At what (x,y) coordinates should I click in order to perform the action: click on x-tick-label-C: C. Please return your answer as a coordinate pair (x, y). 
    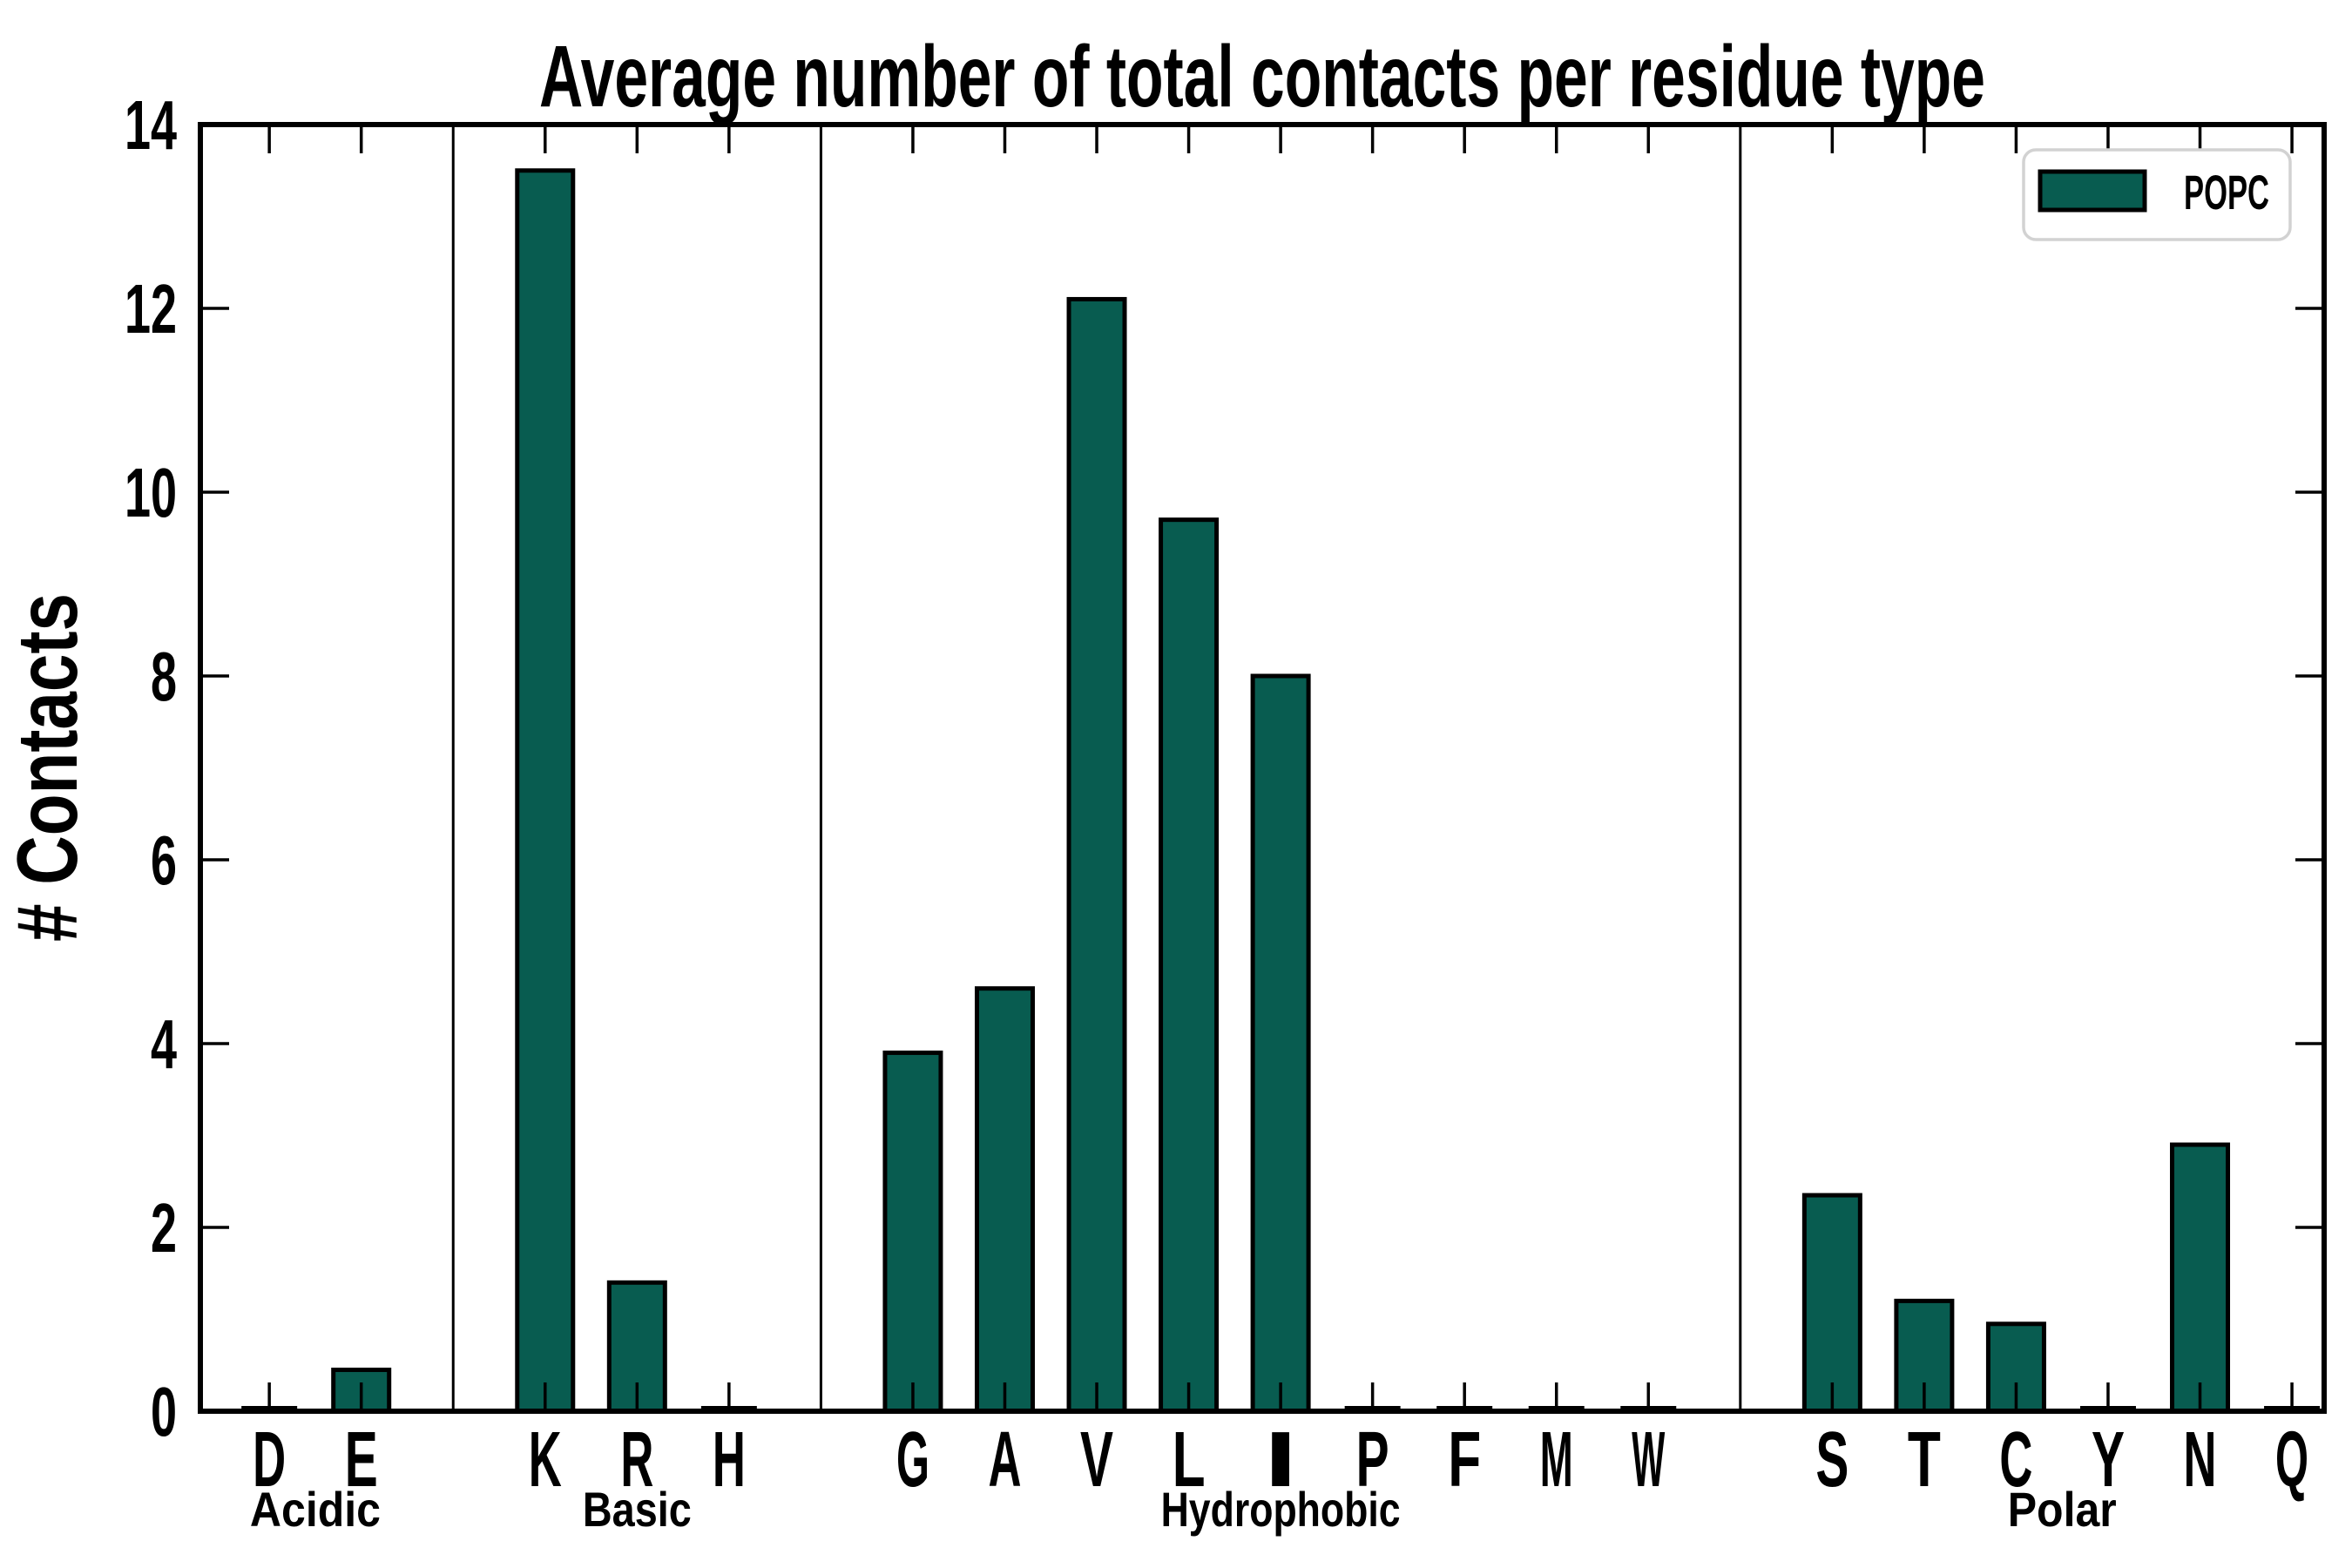
    Looking at the image, I should click on (2015, 1460).